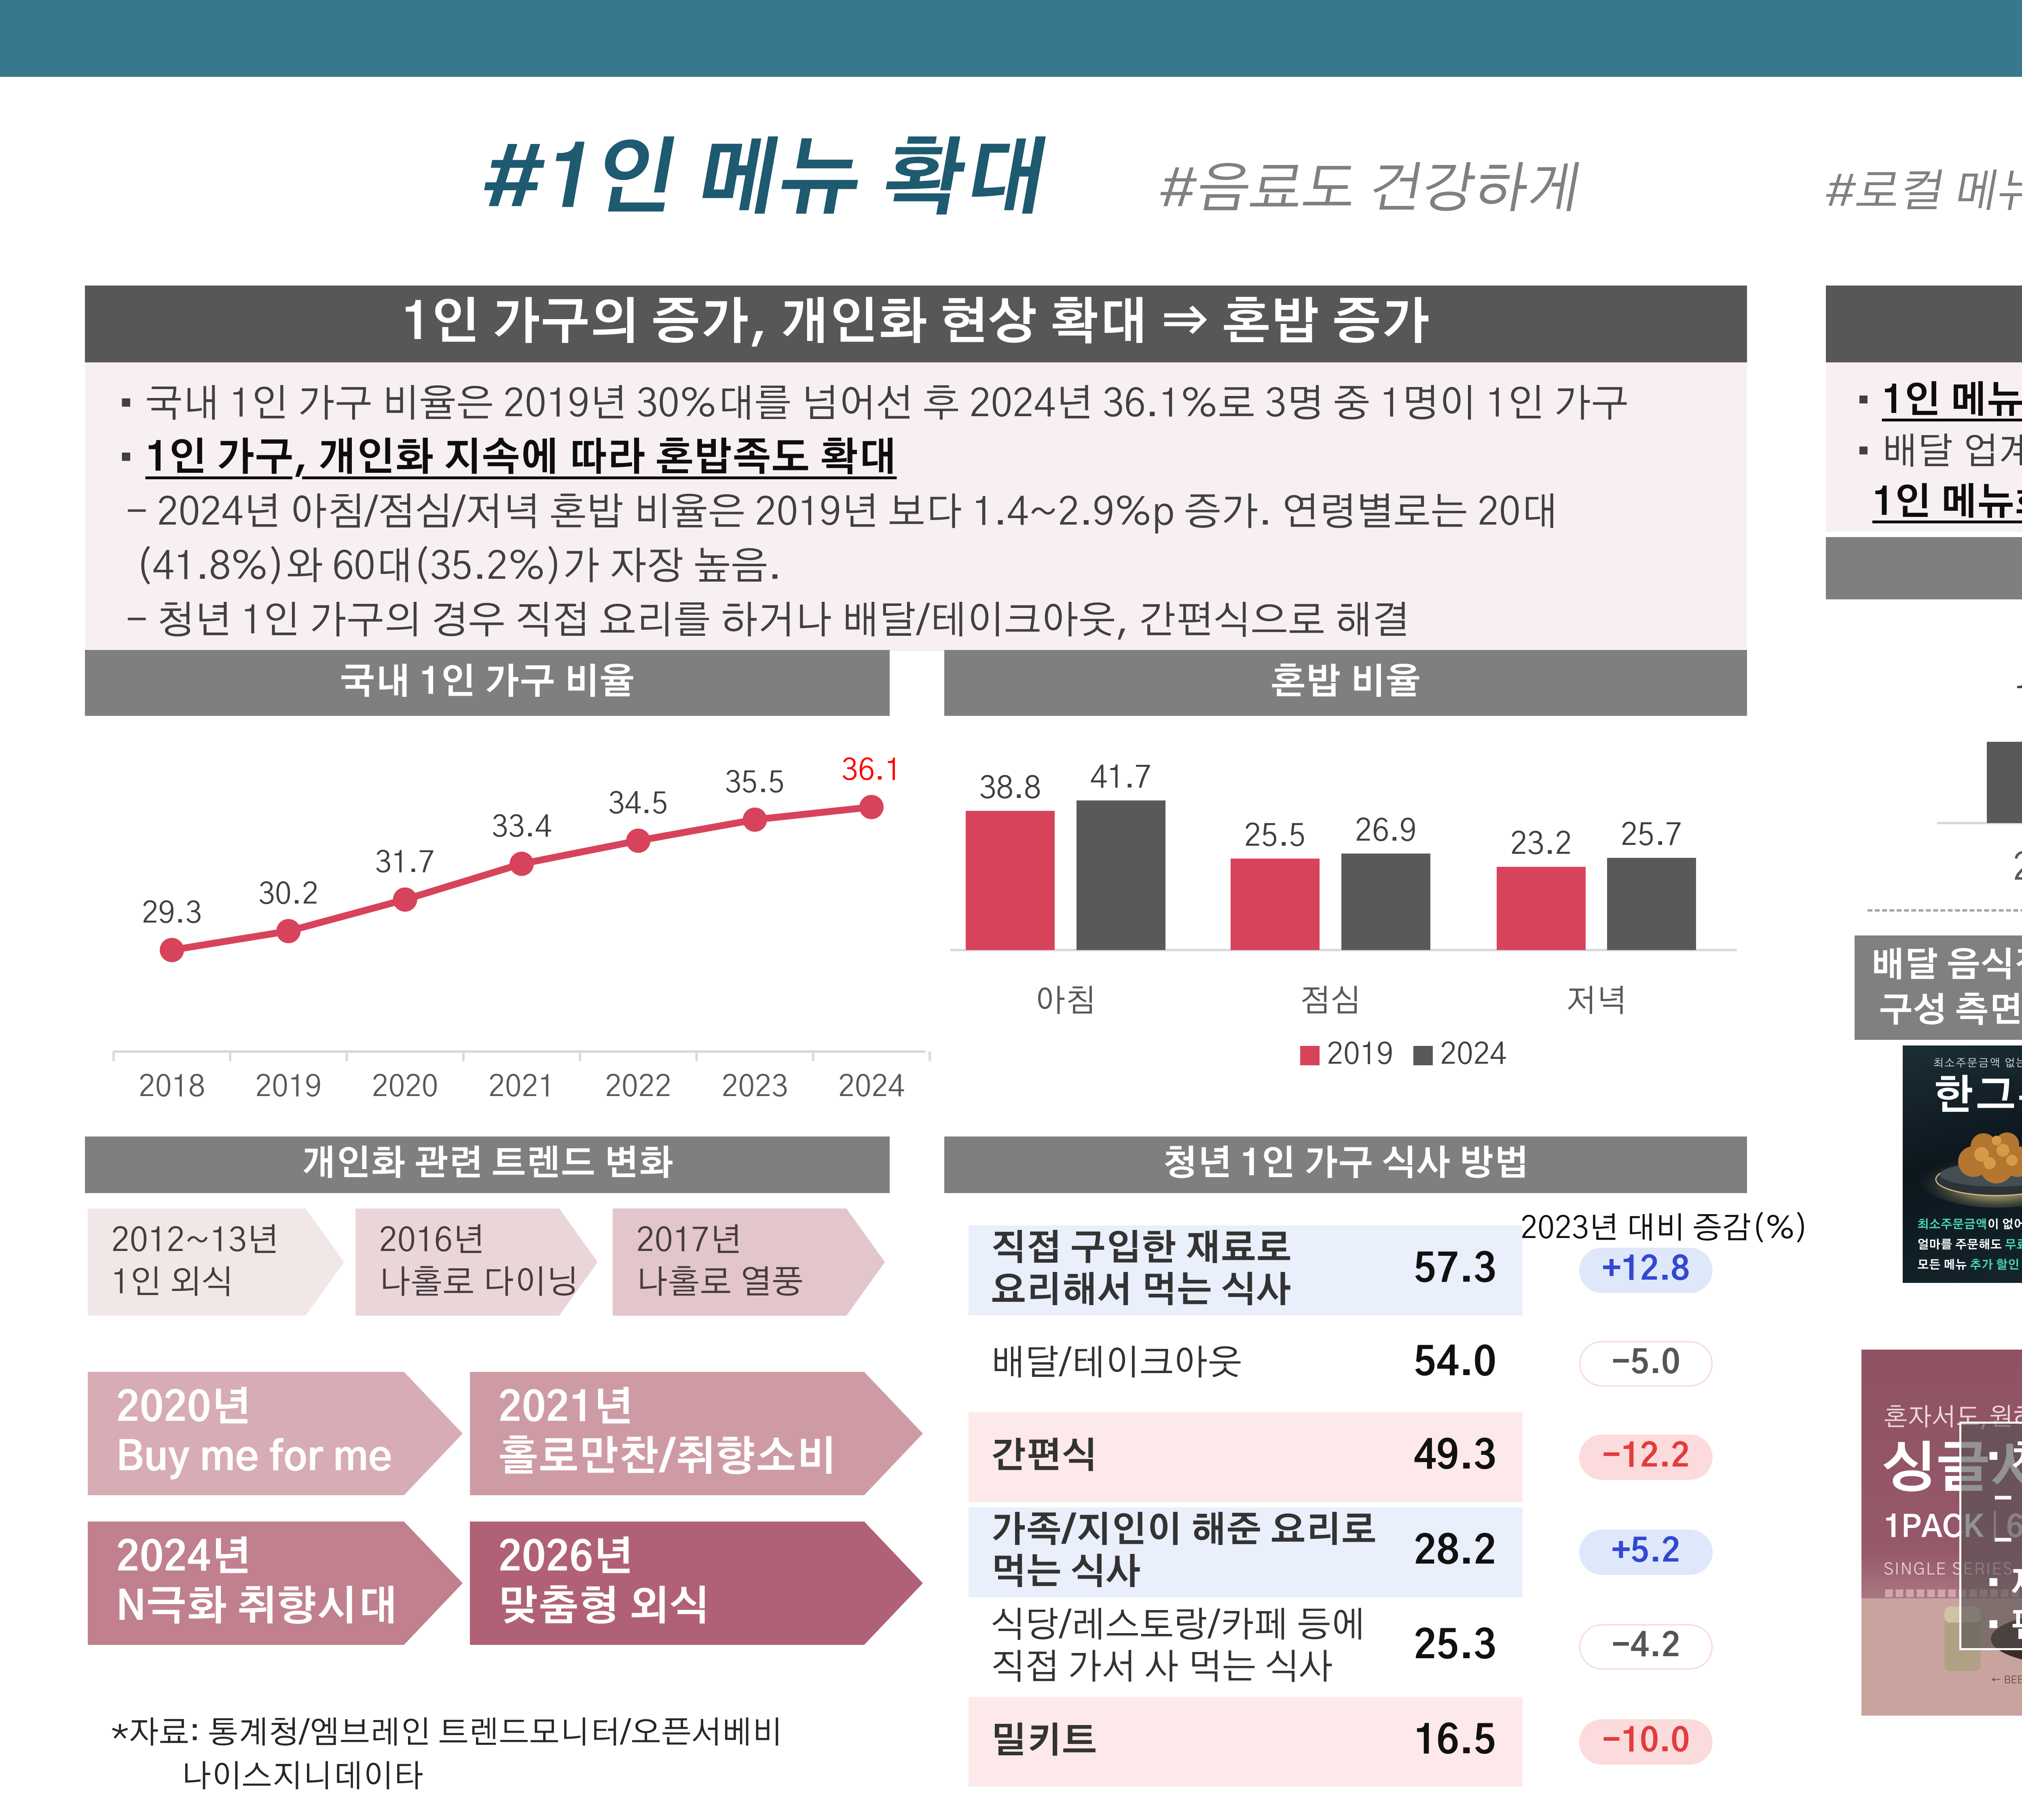  I want to click on tab-local-menu: #로컬 메뉴 확대, so click(1921, 192).